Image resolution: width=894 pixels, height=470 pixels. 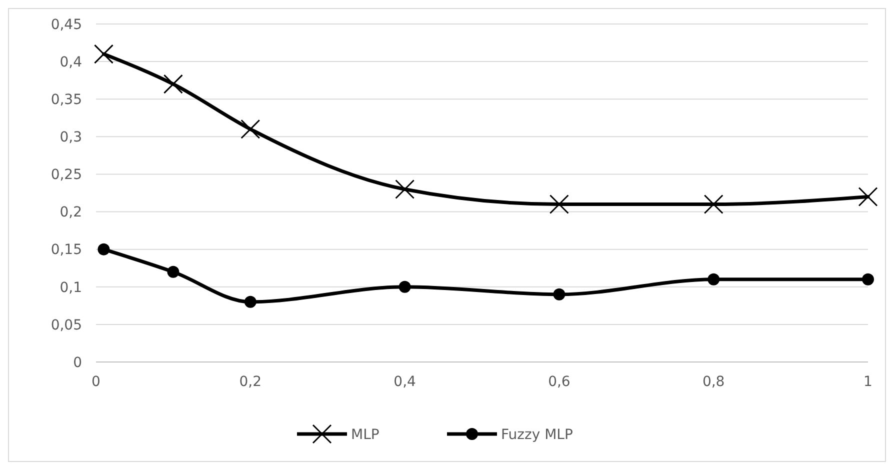 I want to click on y-tick-label: 0,15, so click(x=66, y=250).